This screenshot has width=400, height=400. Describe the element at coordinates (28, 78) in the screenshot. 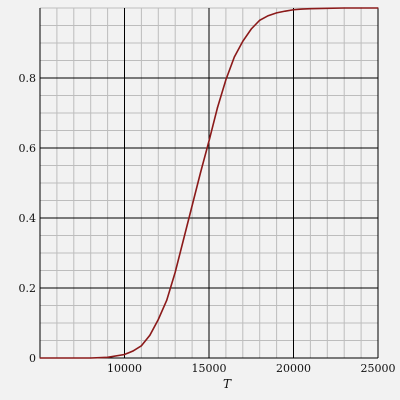

I see `y-tick-label: 0.8` at that location.